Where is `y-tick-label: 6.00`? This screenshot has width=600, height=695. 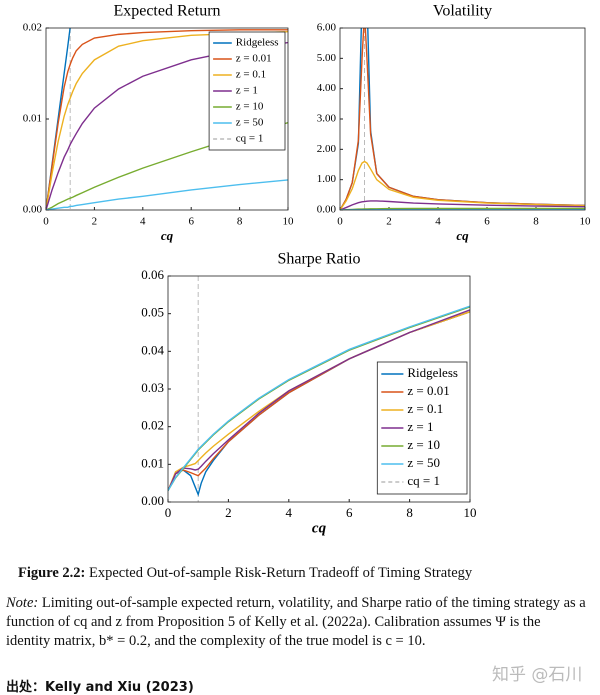 y-tick-label: 6.00 is located at coordinates (327, 28).